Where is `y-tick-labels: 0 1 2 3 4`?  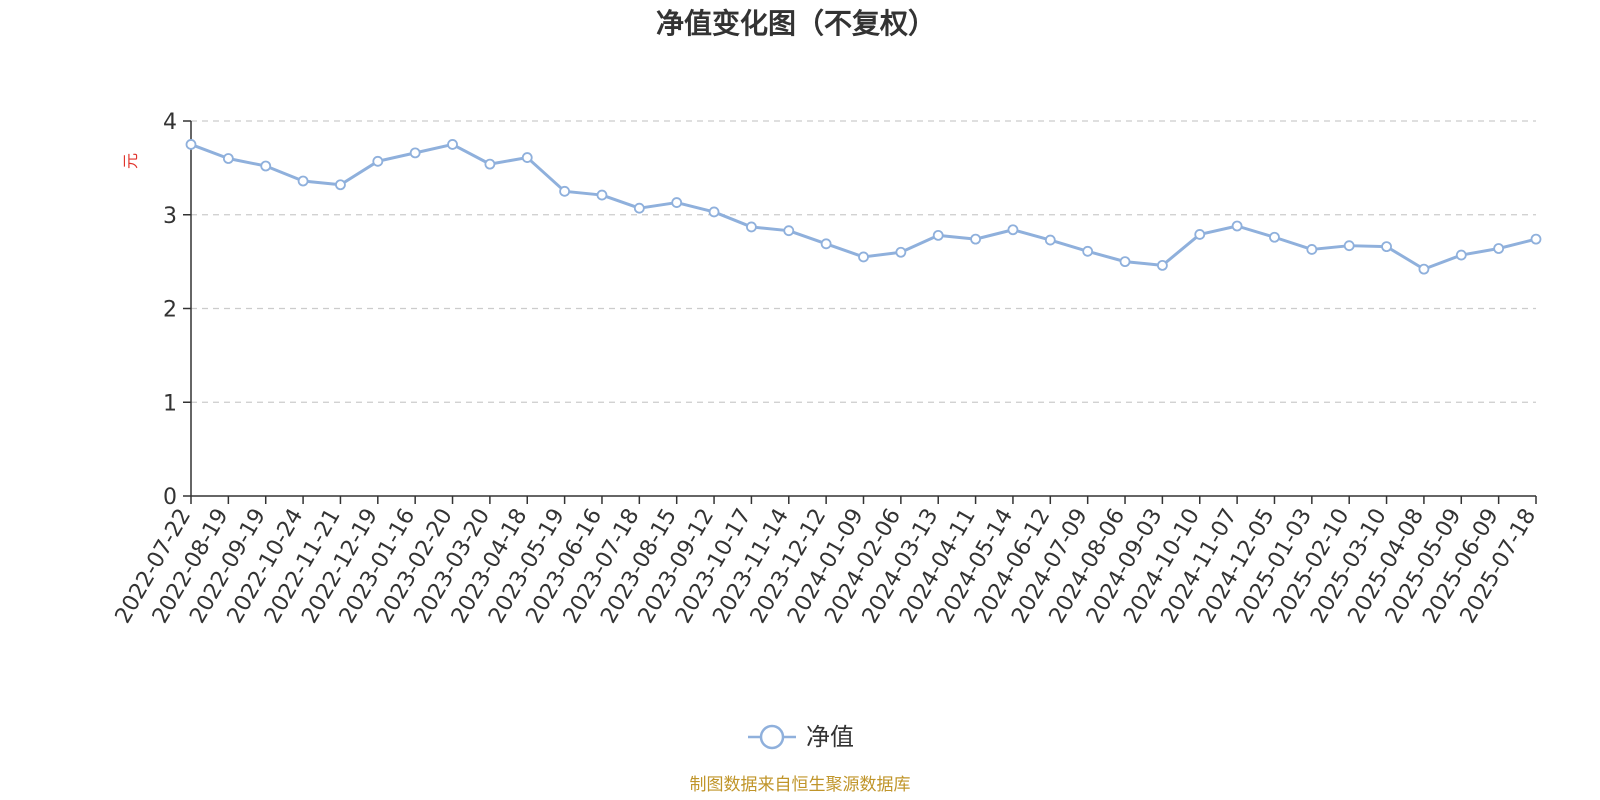
y-tick-labels: 0 1 2 3 4 is located at coordinates (170, 310).